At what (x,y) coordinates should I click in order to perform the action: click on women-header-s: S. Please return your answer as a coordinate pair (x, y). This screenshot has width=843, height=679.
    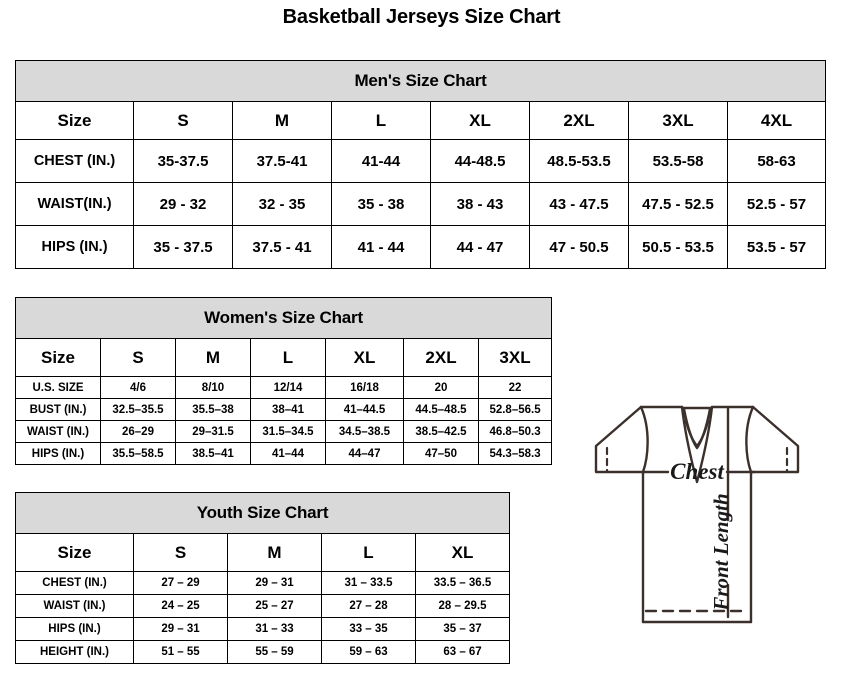
    Looking at the image, I should click on (138, 357).